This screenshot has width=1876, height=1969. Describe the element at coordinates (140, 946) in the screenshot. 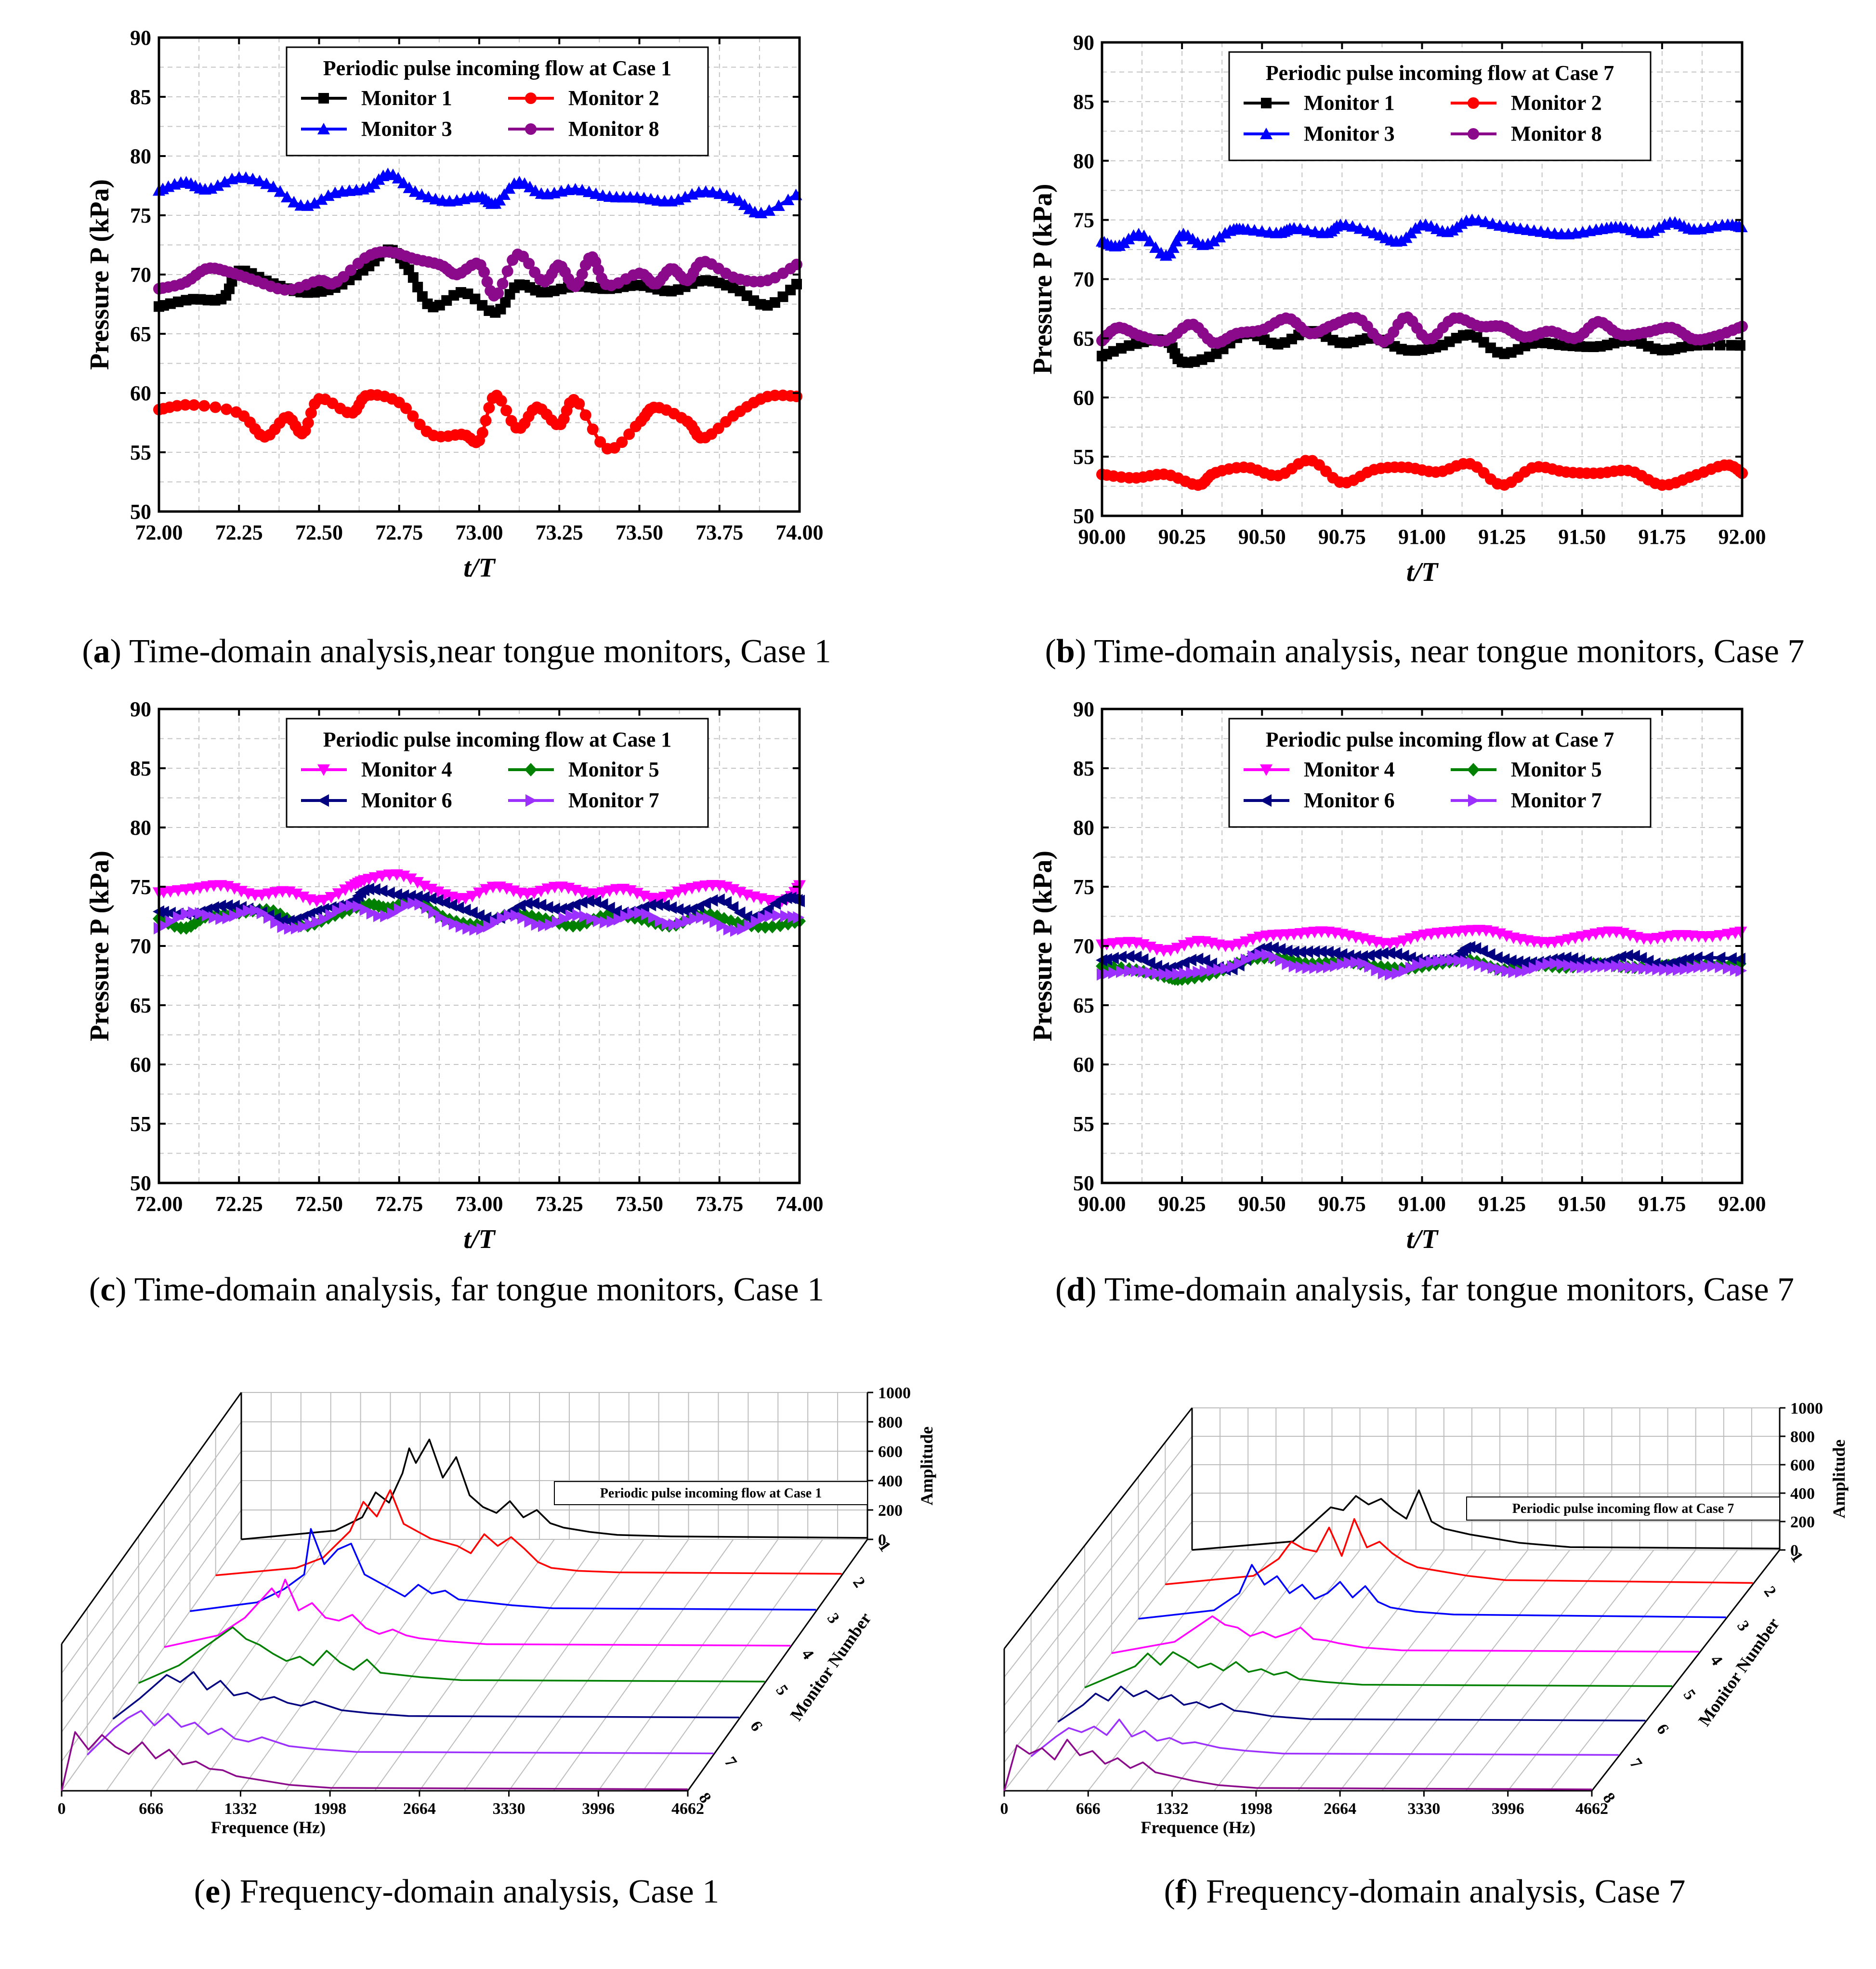

I see `y-tick-label: 70` at that location.